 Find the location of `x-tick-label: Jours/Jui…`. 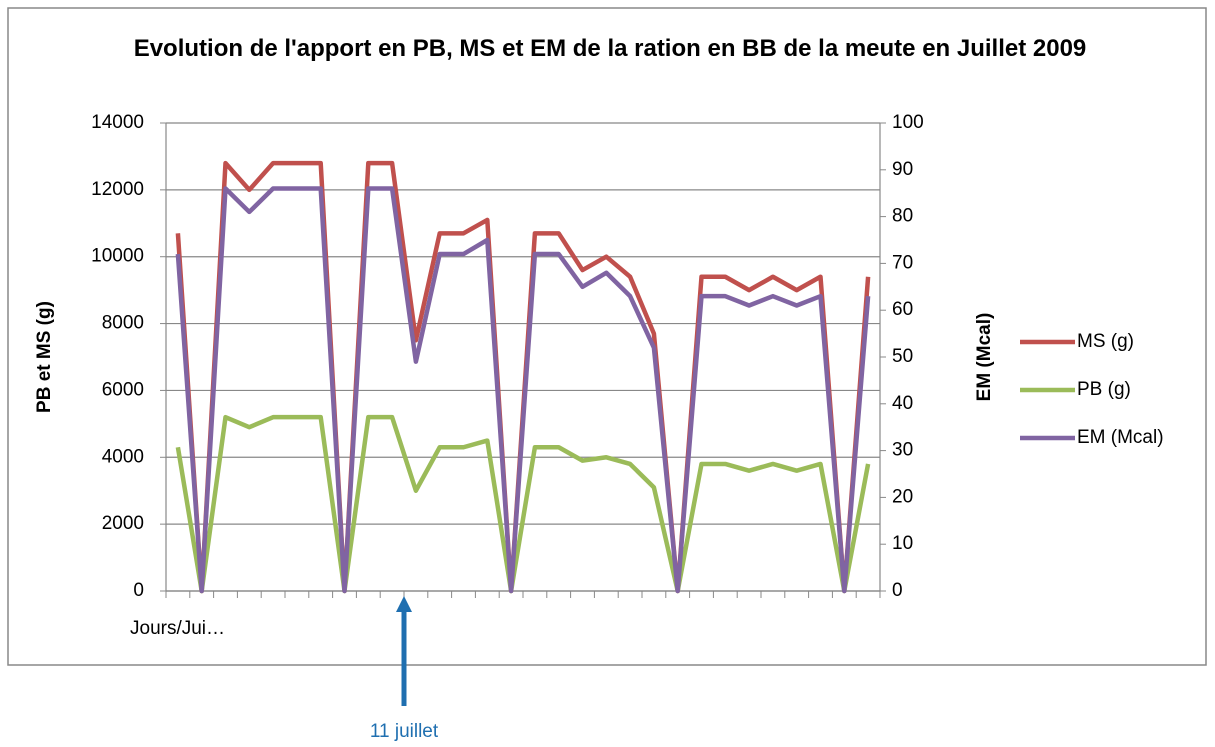

x-tick-label: Jours/Jui… is located at coordinates (177, 628).